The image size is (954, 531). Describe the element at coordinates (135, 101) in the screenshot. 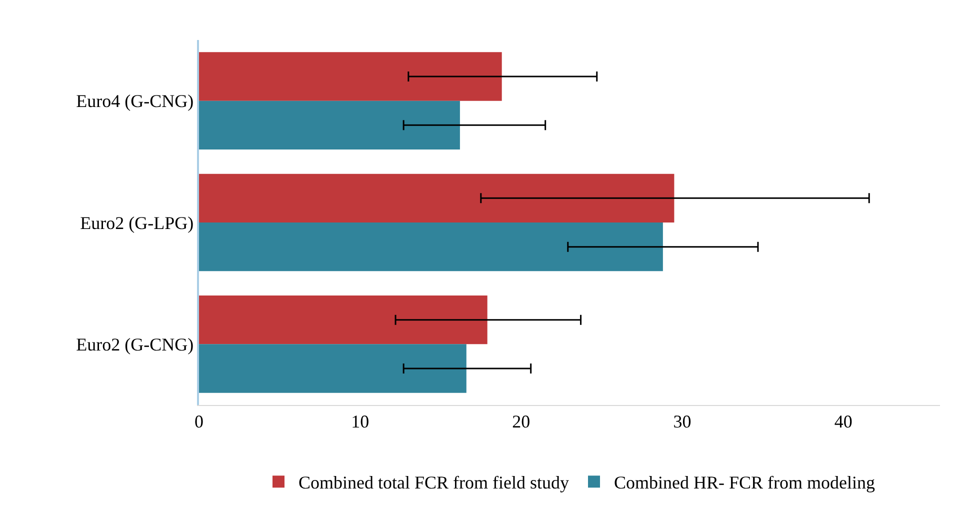

I see `y-tick-label: Euro4 (G-CNG)` at that location.